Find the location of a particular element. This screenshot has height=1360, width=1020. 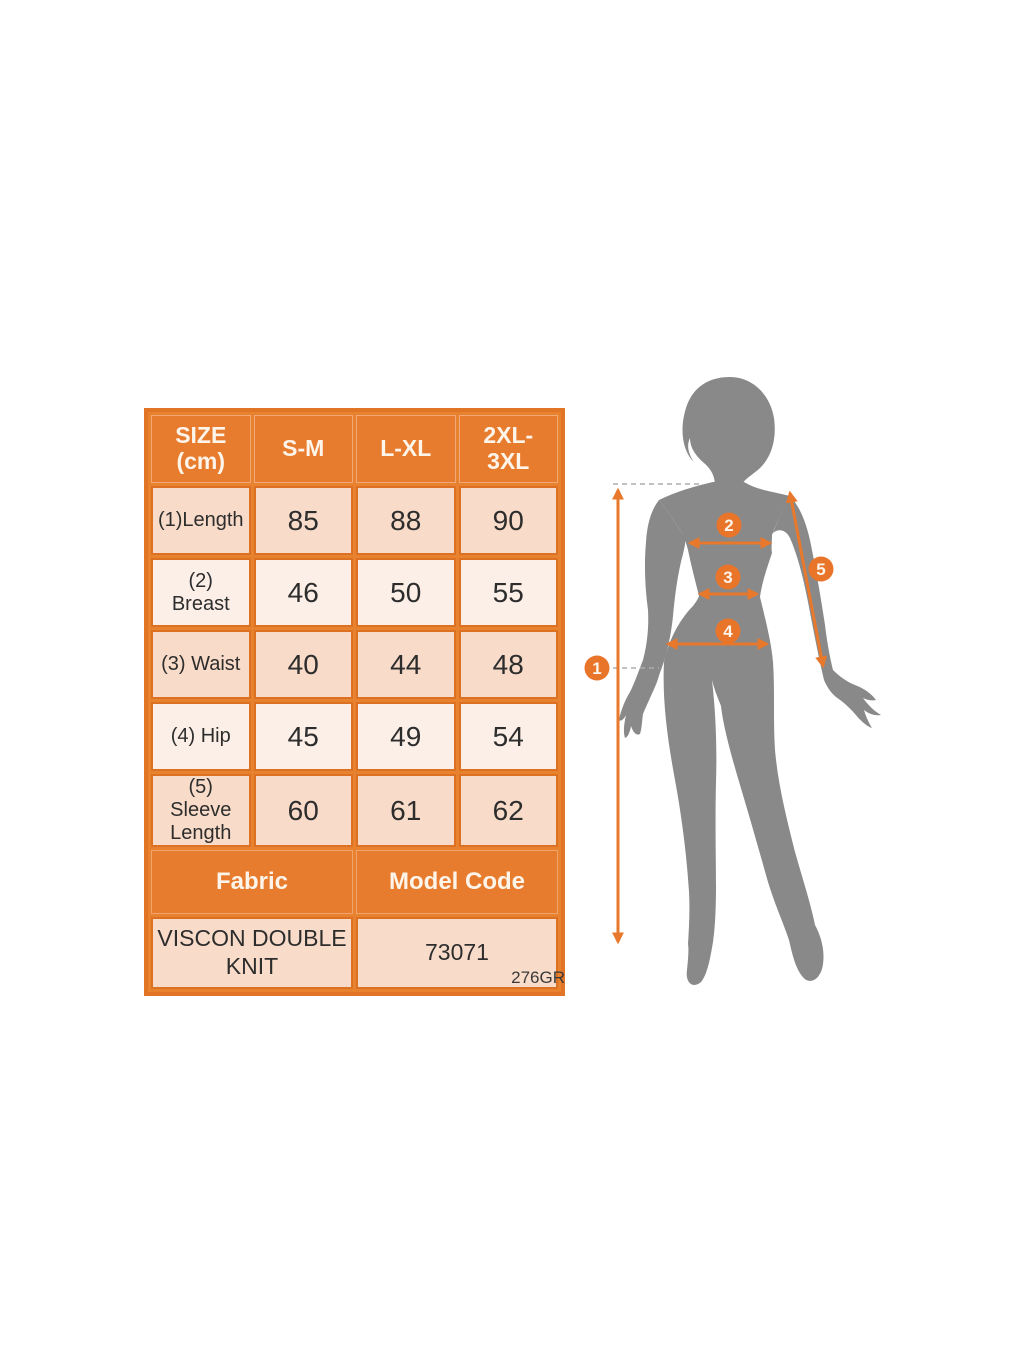

value-cell: 49 is located at coordinates (406, 736).